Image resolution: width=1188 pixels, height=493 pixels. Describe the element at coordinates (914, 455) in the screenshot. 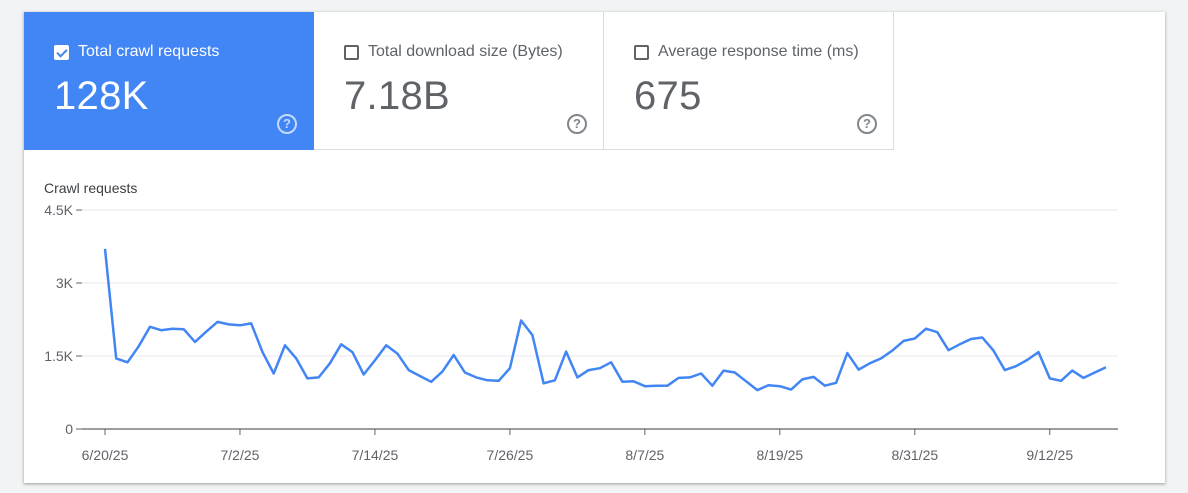

I see `x-tick-label: 8/31/25` at that location.